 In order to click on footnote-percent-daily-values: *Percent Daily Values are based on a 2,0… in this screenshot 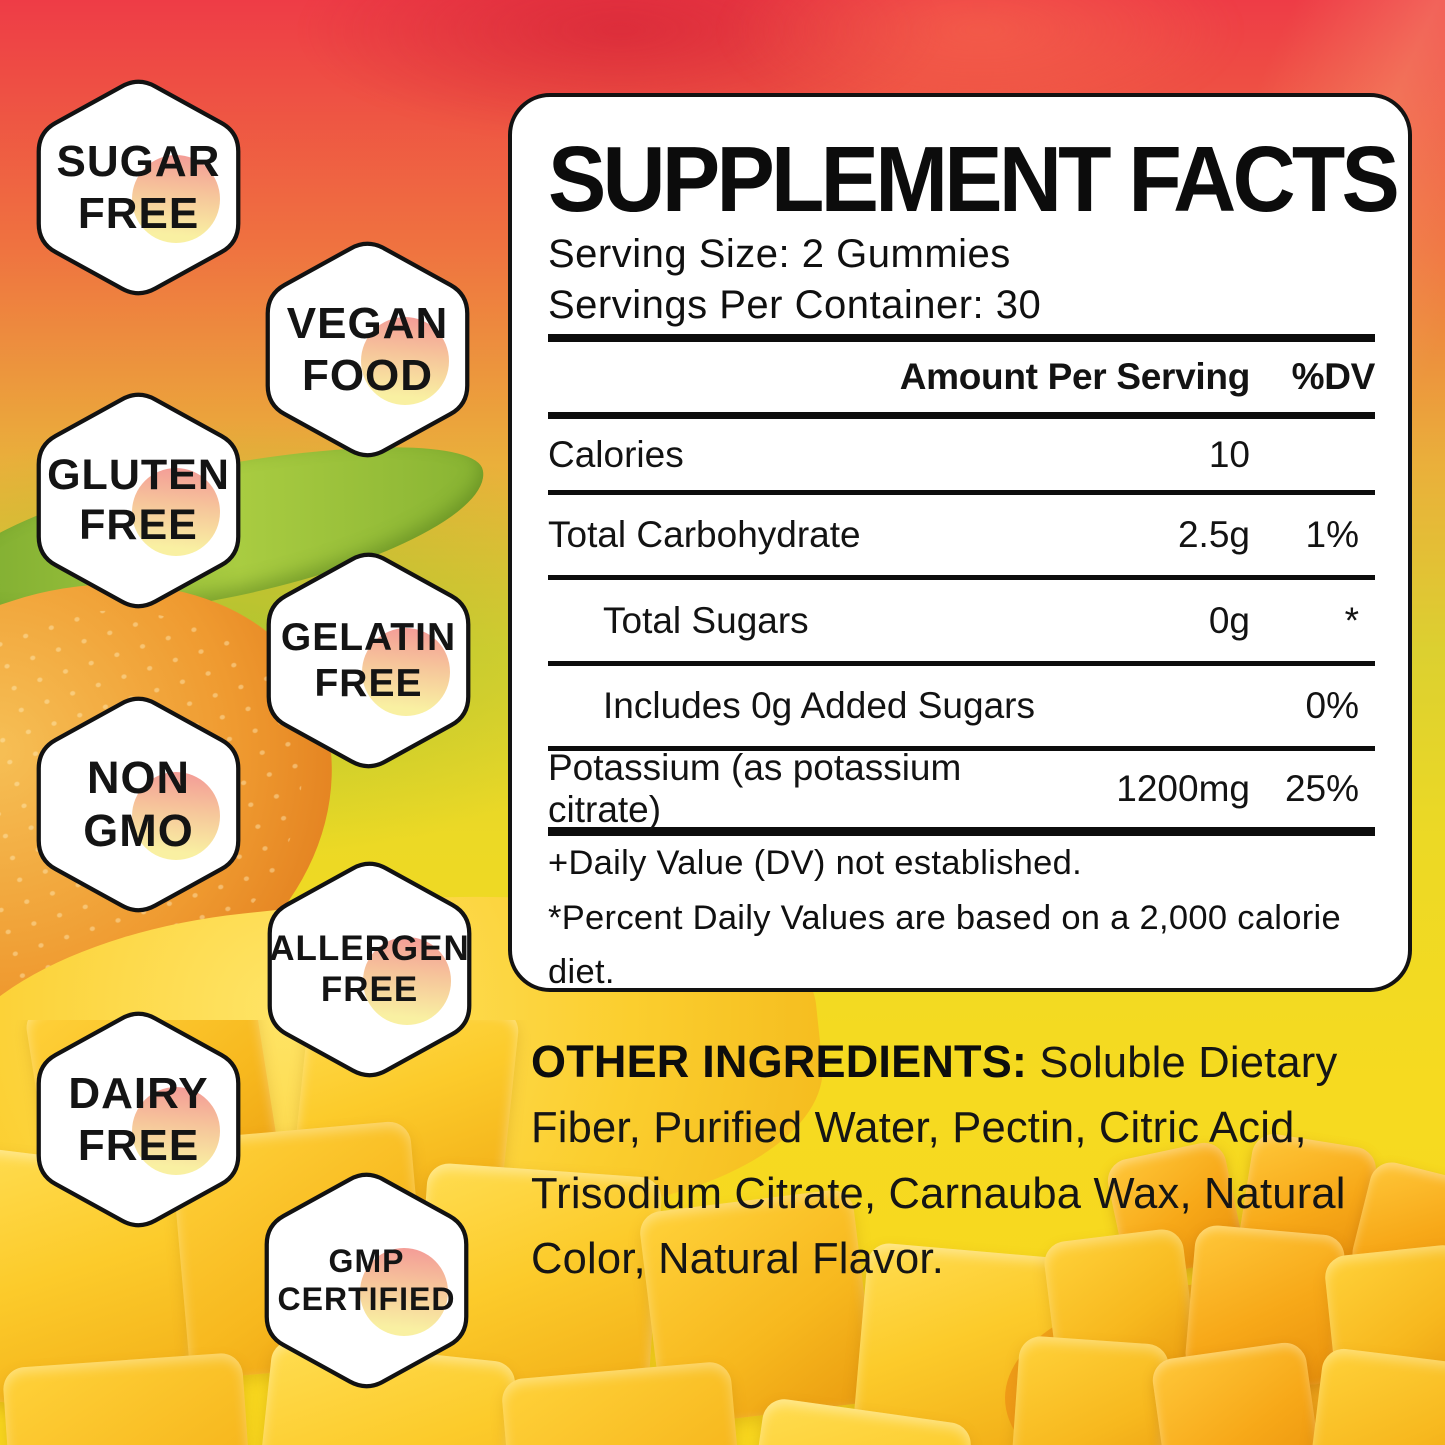, I will do `click(945, 945)`.